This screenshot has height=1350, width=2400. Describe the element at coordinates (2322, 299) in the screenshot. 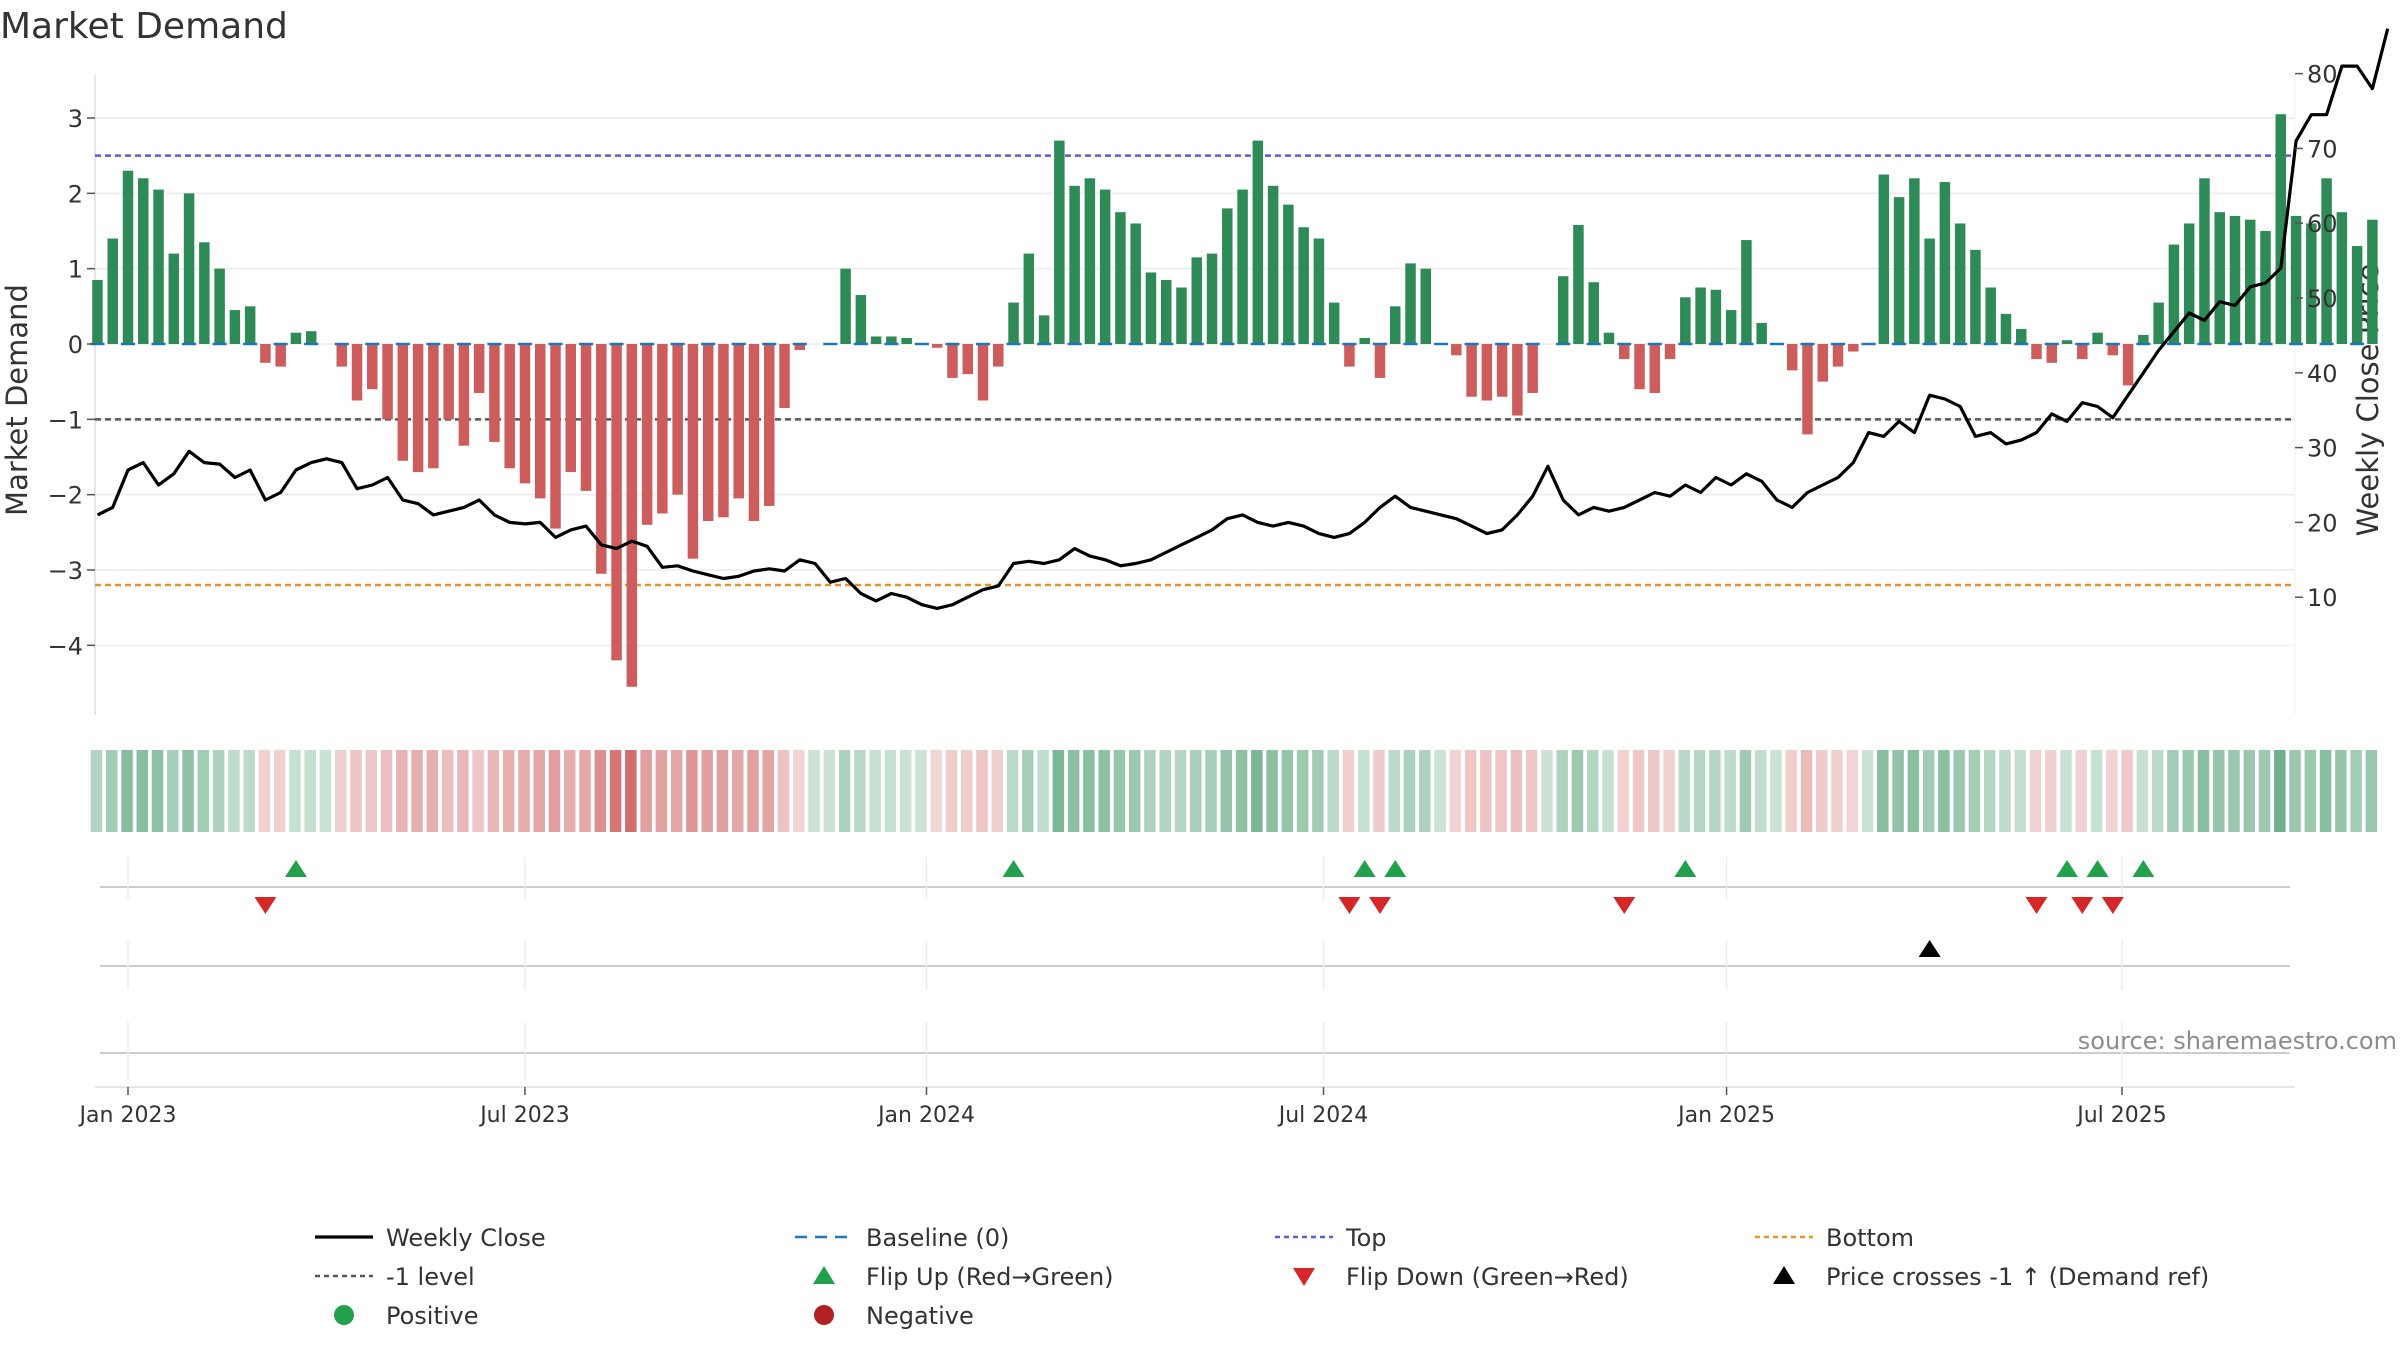

I see `right-tick-label: 50` at that location.